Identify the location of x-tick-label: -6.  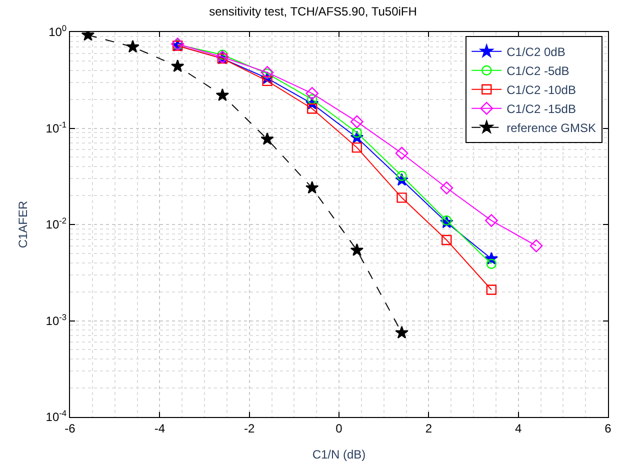
(70, 428).